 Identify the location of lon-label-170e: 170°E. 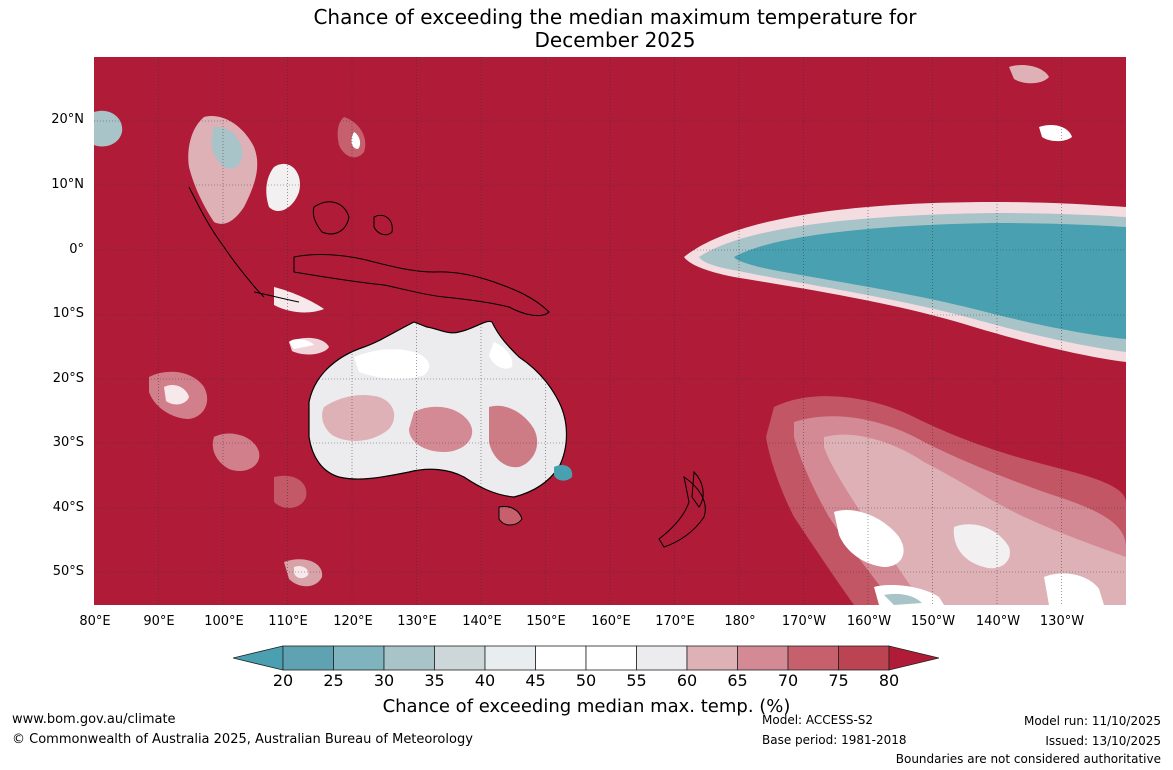
(675, 621).